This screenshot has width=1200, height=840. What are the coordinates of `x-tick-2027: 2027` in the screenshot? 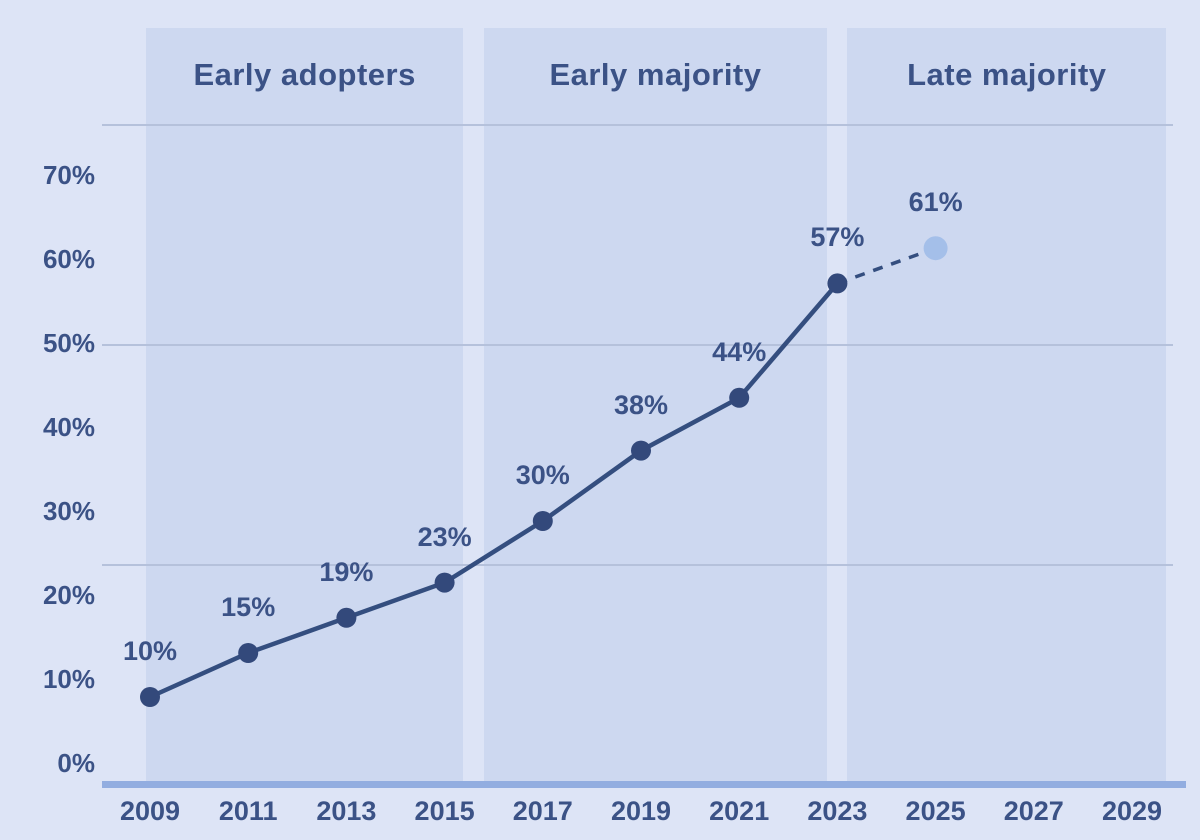 It's located at (1033, 811).